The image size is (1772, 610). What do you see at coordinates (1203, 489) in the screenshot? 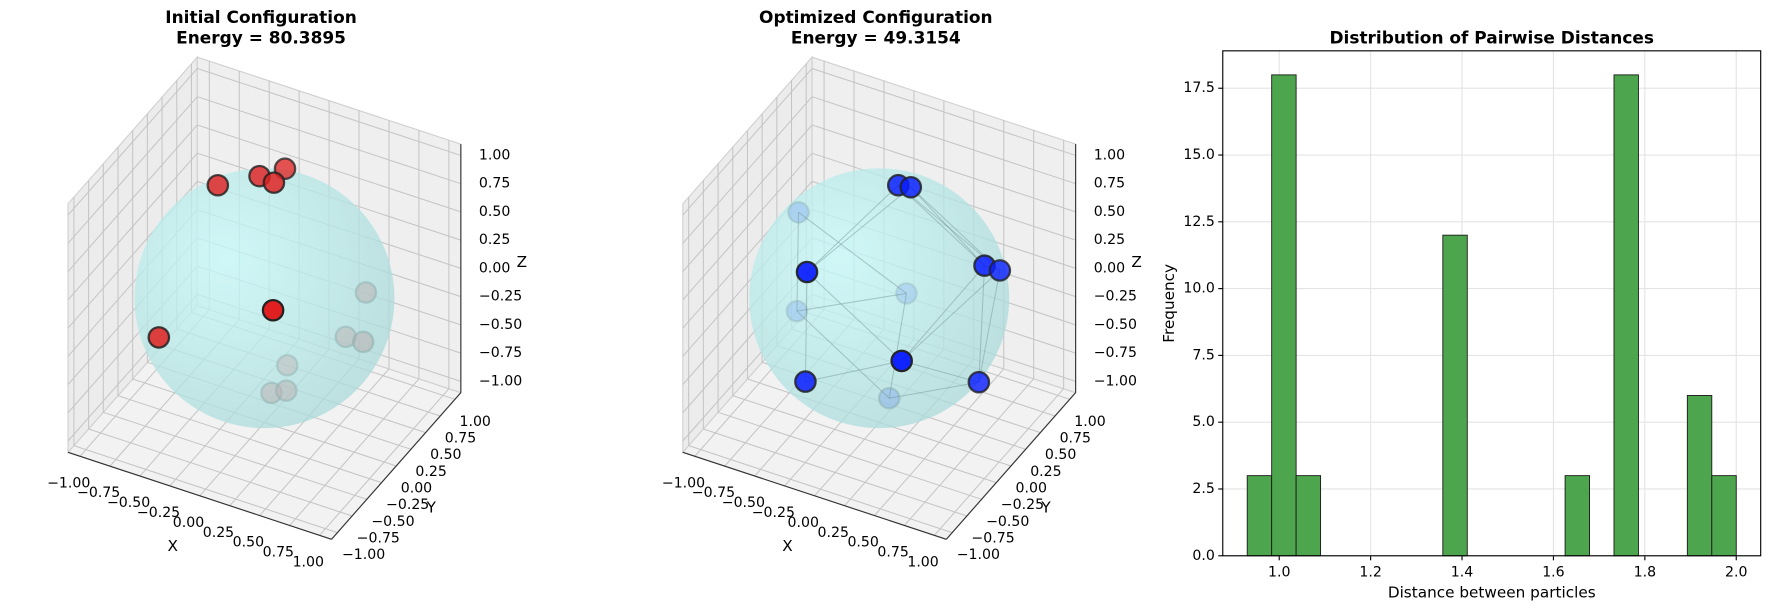
I see `y-tick-label: 2.5` at bounding box center [1203, 489].